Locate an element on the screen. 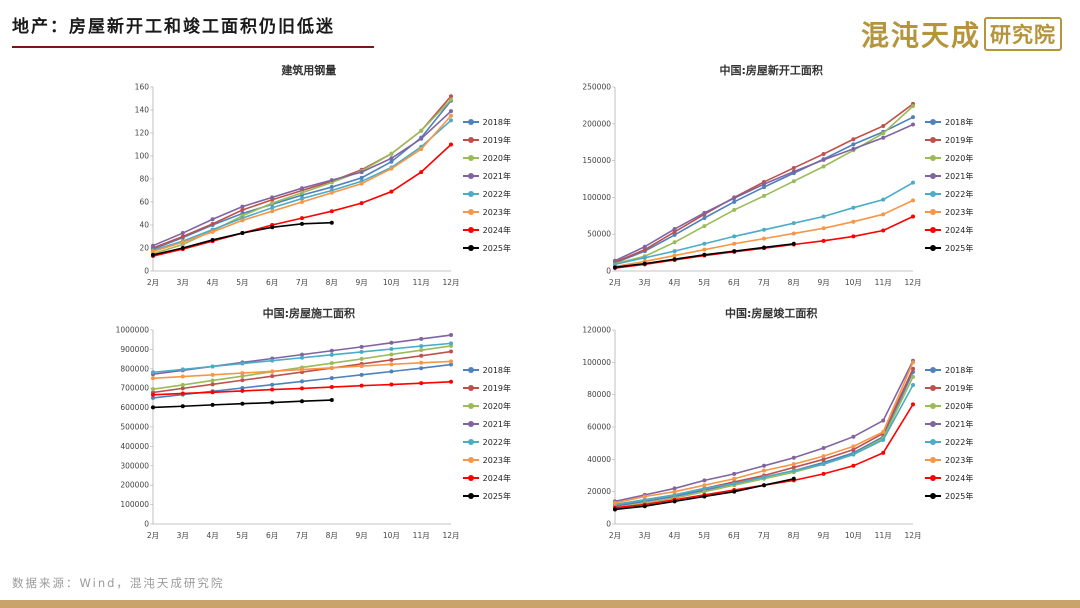  svg-text: 400000 is located at coordinates (134, 446).